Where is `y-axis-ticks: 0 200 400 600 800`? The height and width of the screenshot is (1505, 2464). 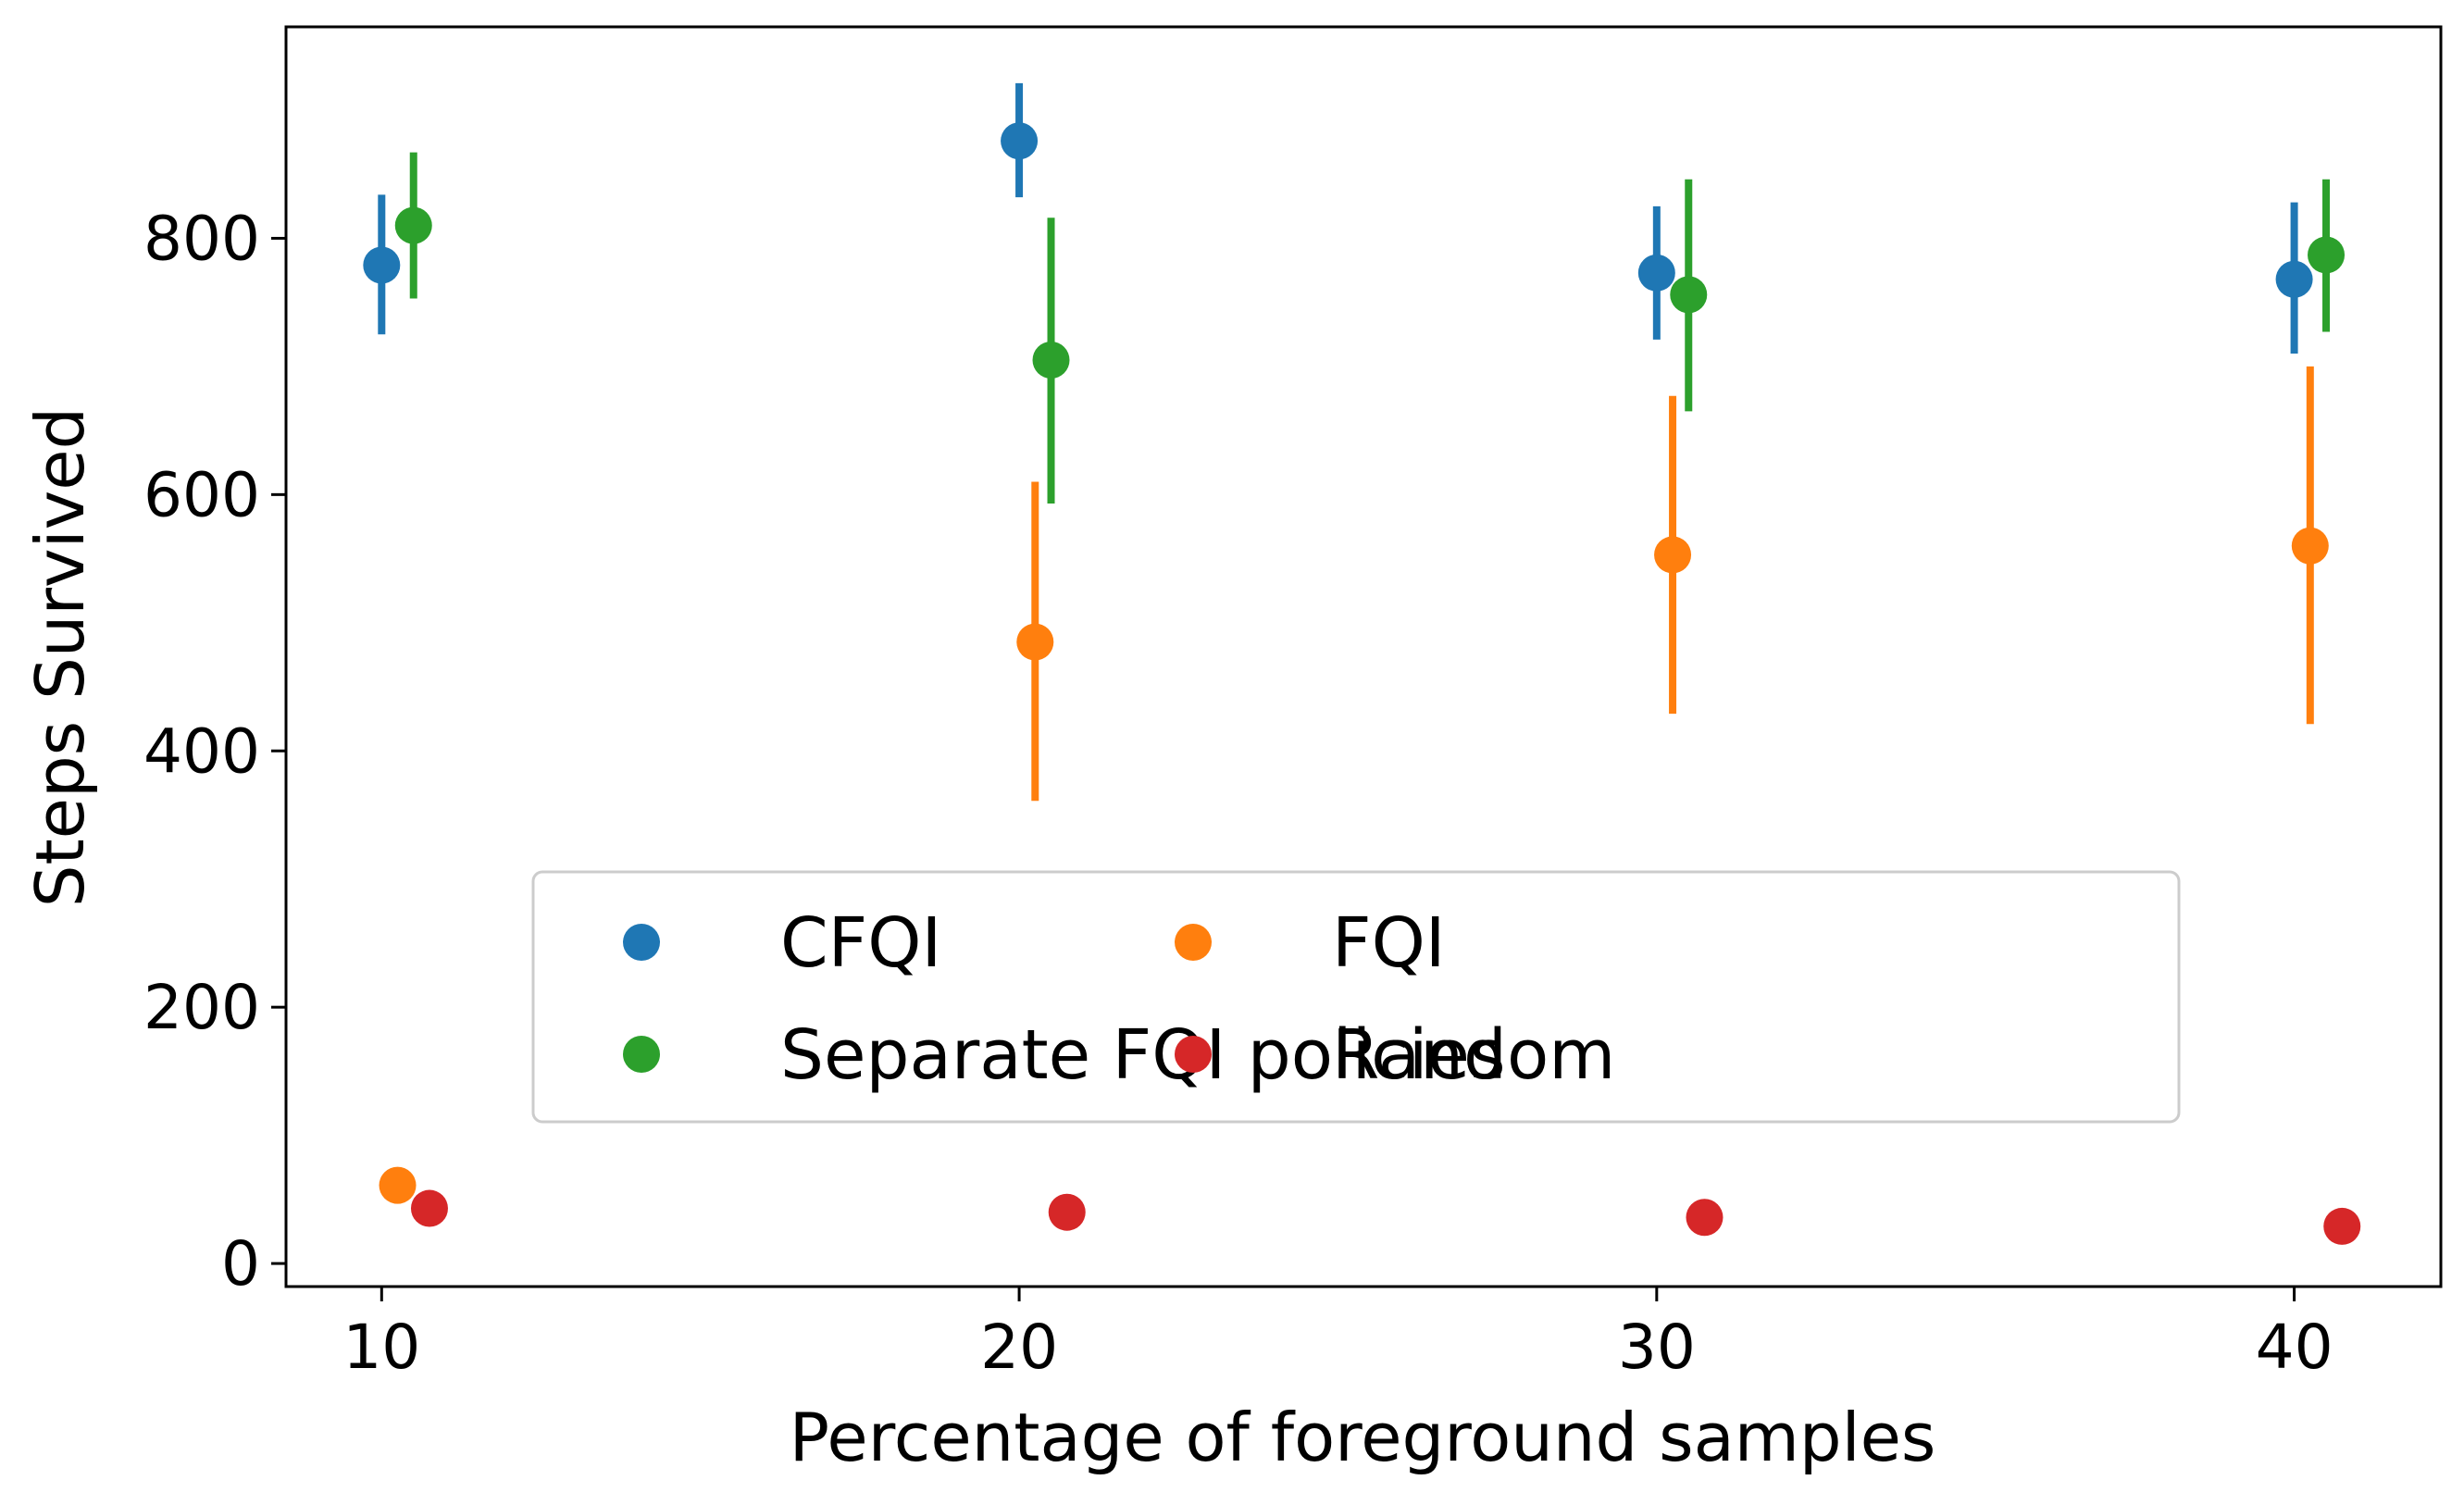
y-axis-ticks: 0 200 400 600 800 is located at coordinates (214, 751).